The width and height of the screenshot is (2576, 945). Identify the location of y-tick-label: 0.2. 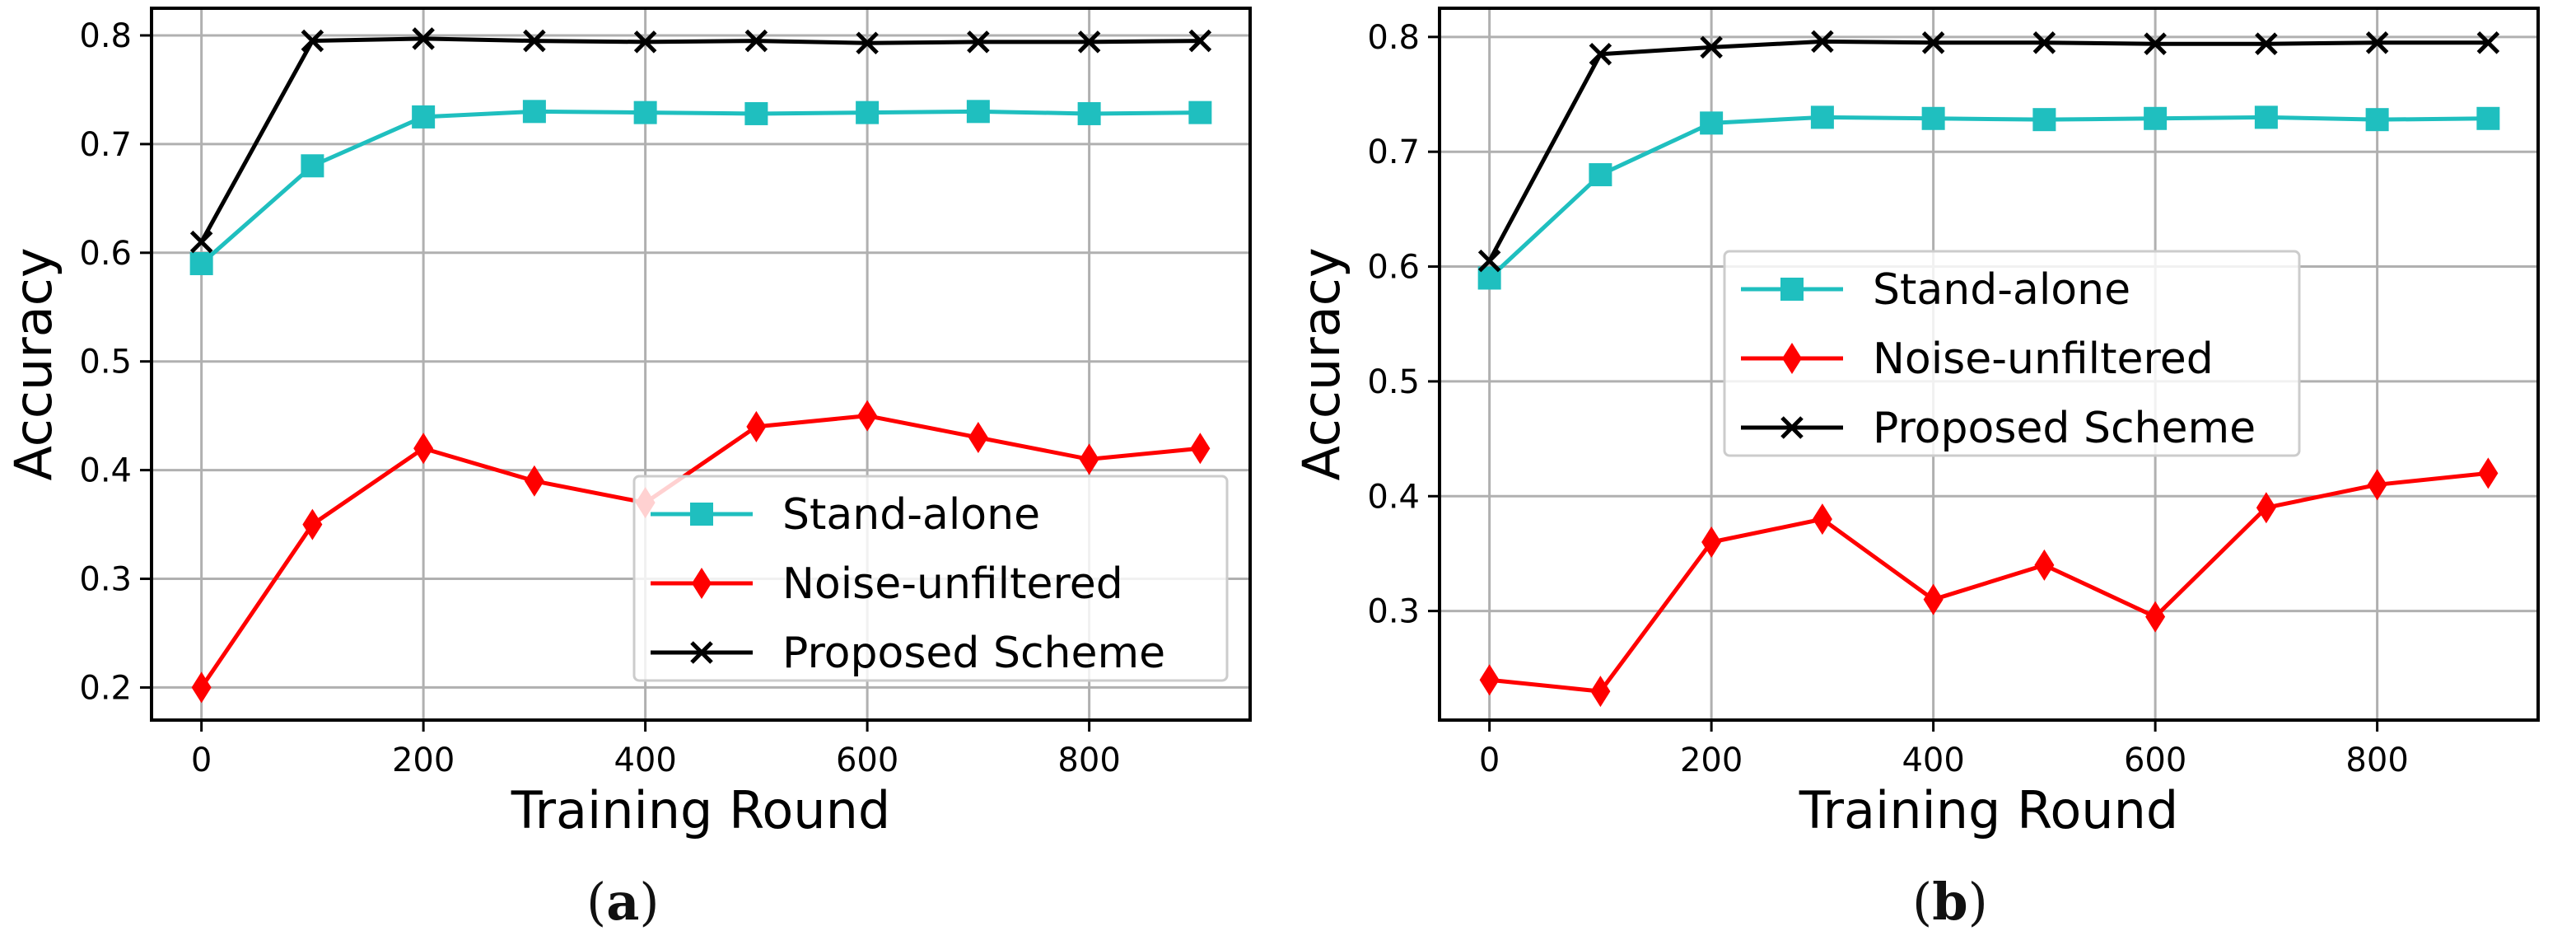
(105, 688).